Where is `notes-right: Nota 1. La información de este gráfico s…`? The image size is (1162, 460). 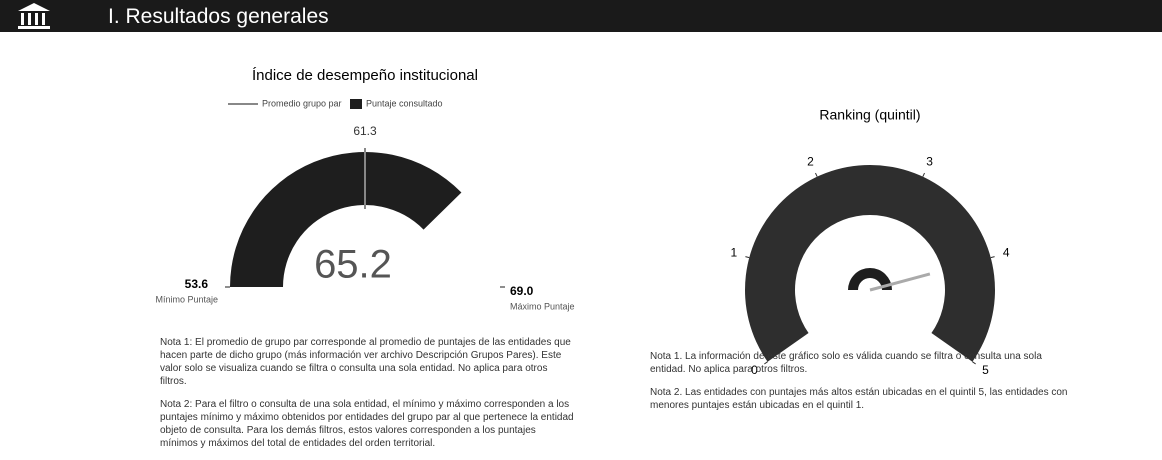 notes-right: Nota 1. La información de este gráfico s… is located at coordinates (860, 386).